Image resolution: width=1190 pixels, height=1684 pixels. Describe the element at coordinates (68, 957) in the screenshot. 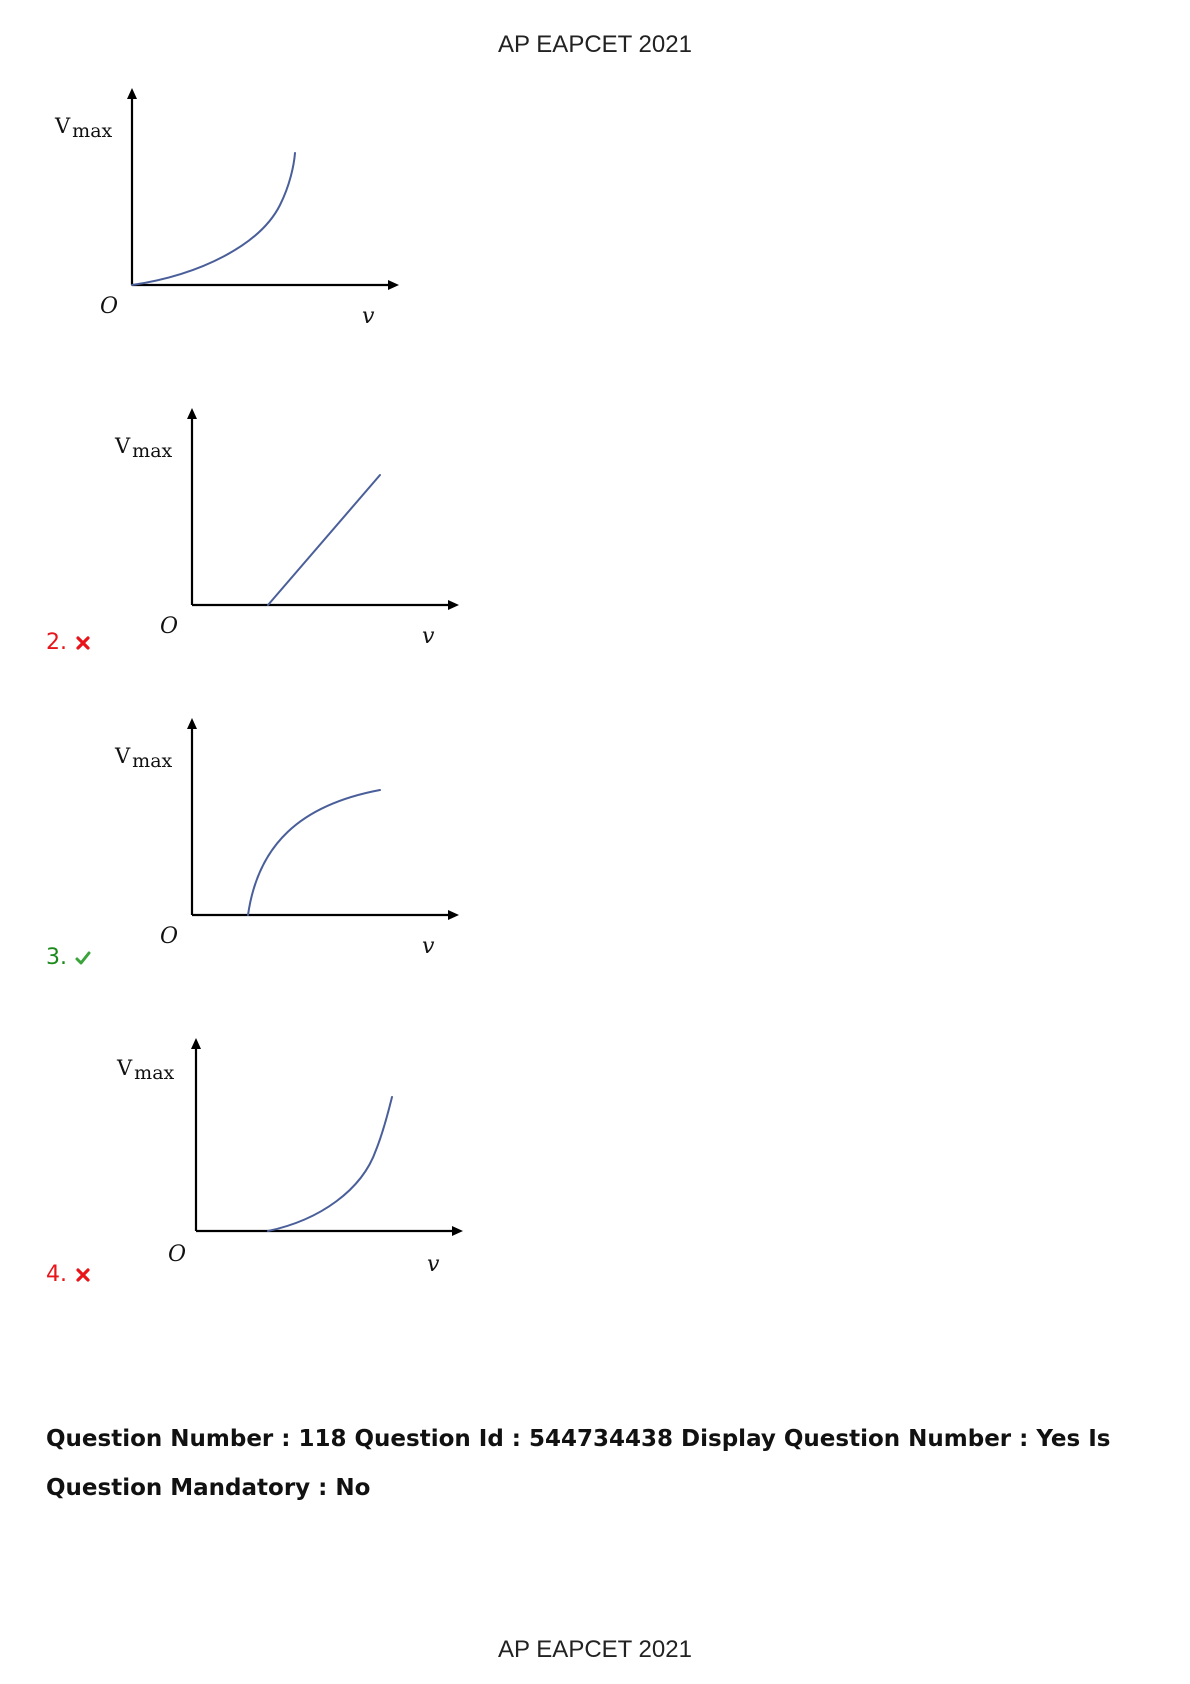

I see `option-3-label: 3.` at that location.